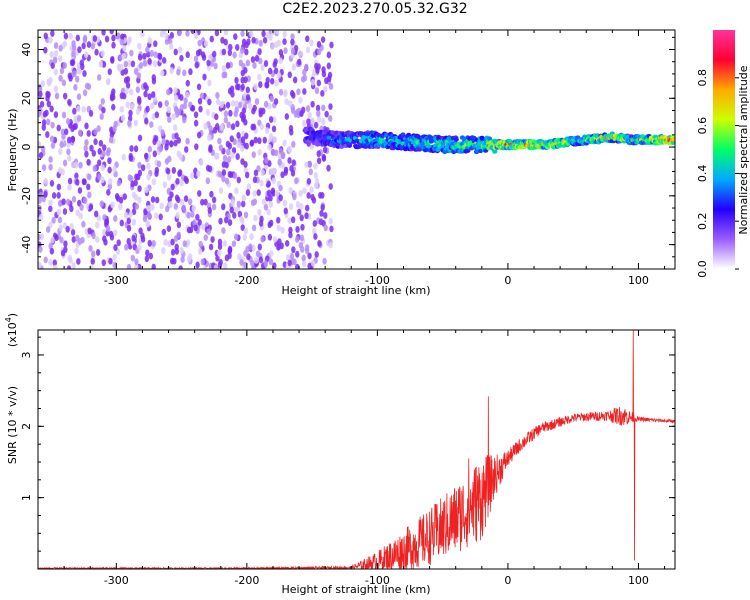 Image resolution: width=750 pixels, height=600 pixels. What do you see at coordinates (355, 589) in the screenshot?
I see `snr-x-label: Height of straight line (km)` at bounding box center [355, 589].